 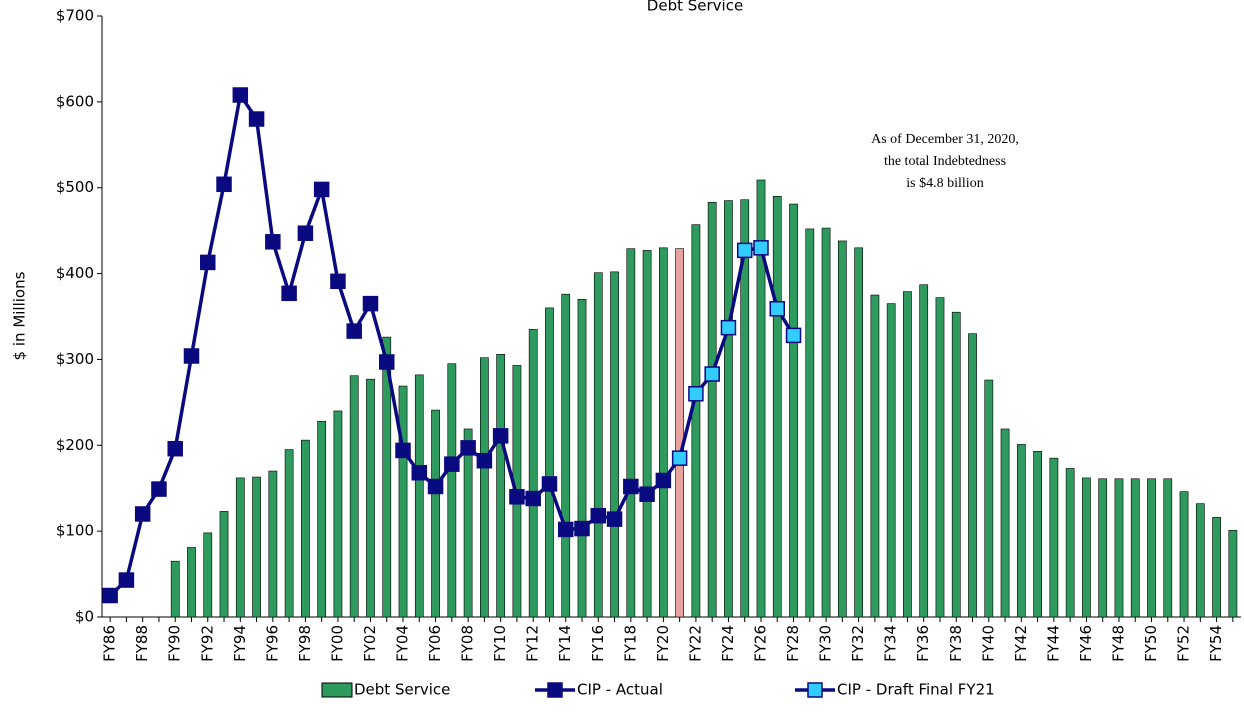 What do you see at coordinates (1053, 643) in the screenshot?
I see `x-tick-label: FY44` at bounding box center [1053, 643].